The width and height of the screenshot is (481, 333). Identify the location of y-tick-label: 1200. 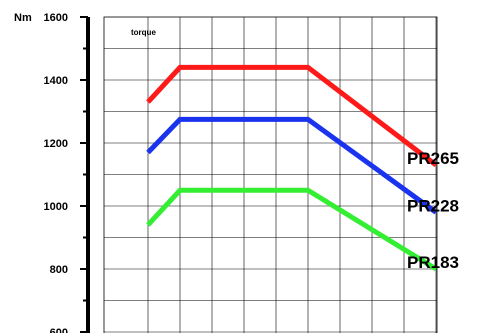
(56, 144).